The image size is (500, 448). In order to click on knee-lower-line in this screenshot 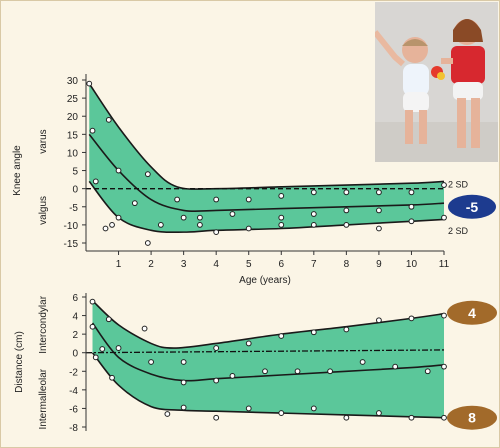, I will do `click(266, 206)`.